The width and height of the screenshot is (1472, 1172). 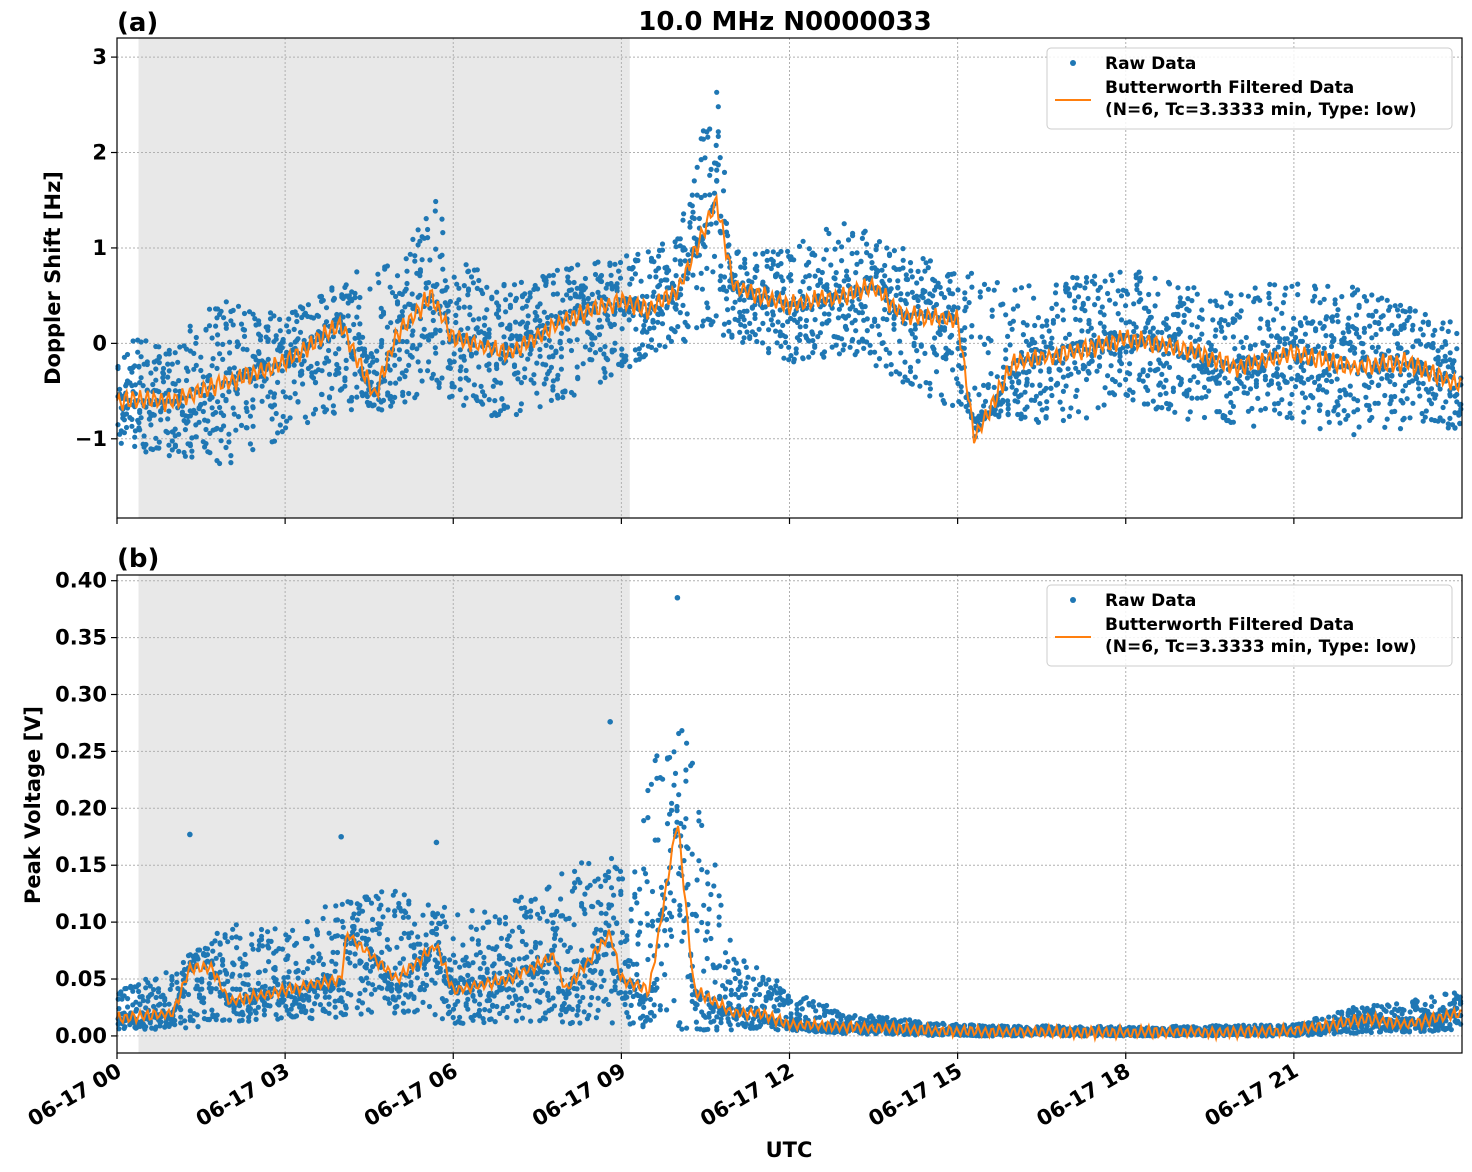 What do you see at coordinates (99, 57) in the screenshot?
I see `y-tick-label: 3` at bounding box center [99, 57].